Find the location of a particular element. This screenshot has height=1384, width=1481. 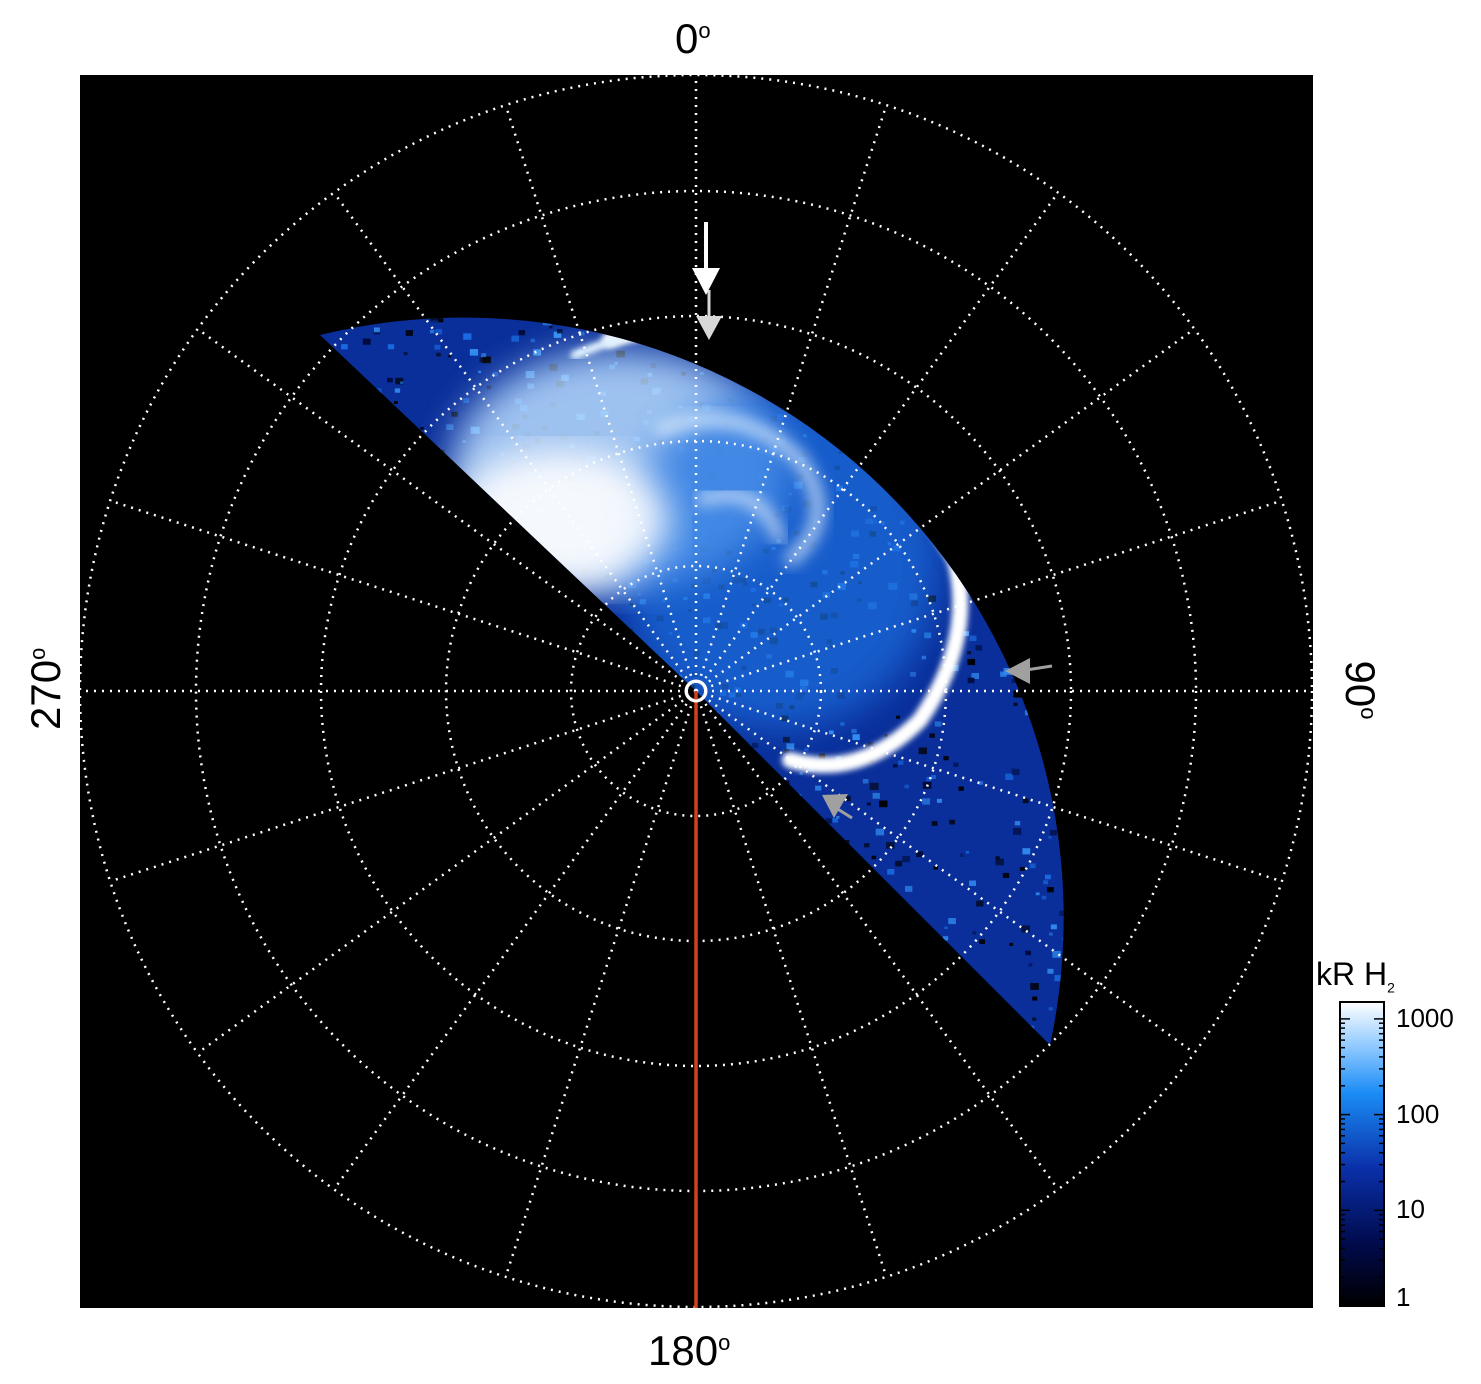

colorbar-tick-label: 1 is located at coordinates (1403, 1297).